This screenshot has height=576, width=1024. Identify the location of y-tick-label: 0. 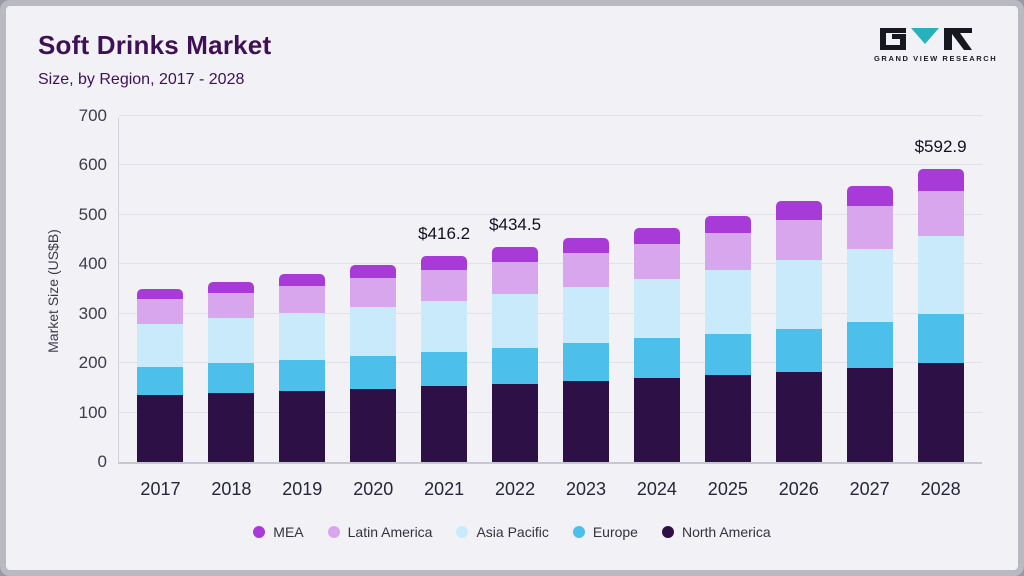
(102, 461).